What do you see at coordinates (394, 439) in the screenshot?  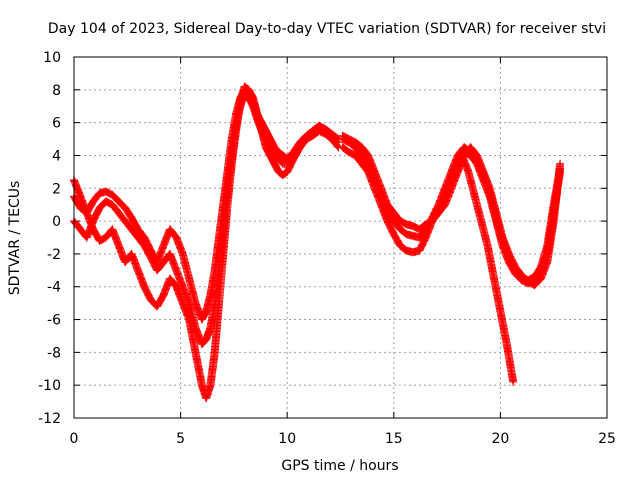 I see `x-tick-label: 15` at bounding box center [394, 439].